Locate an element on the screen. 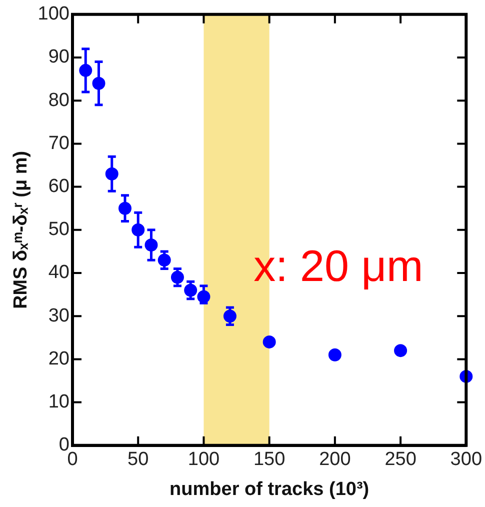 The height and width of the screenshot is (507, 485). annotation: x: 20 μm is located at coordinates (339, 266).